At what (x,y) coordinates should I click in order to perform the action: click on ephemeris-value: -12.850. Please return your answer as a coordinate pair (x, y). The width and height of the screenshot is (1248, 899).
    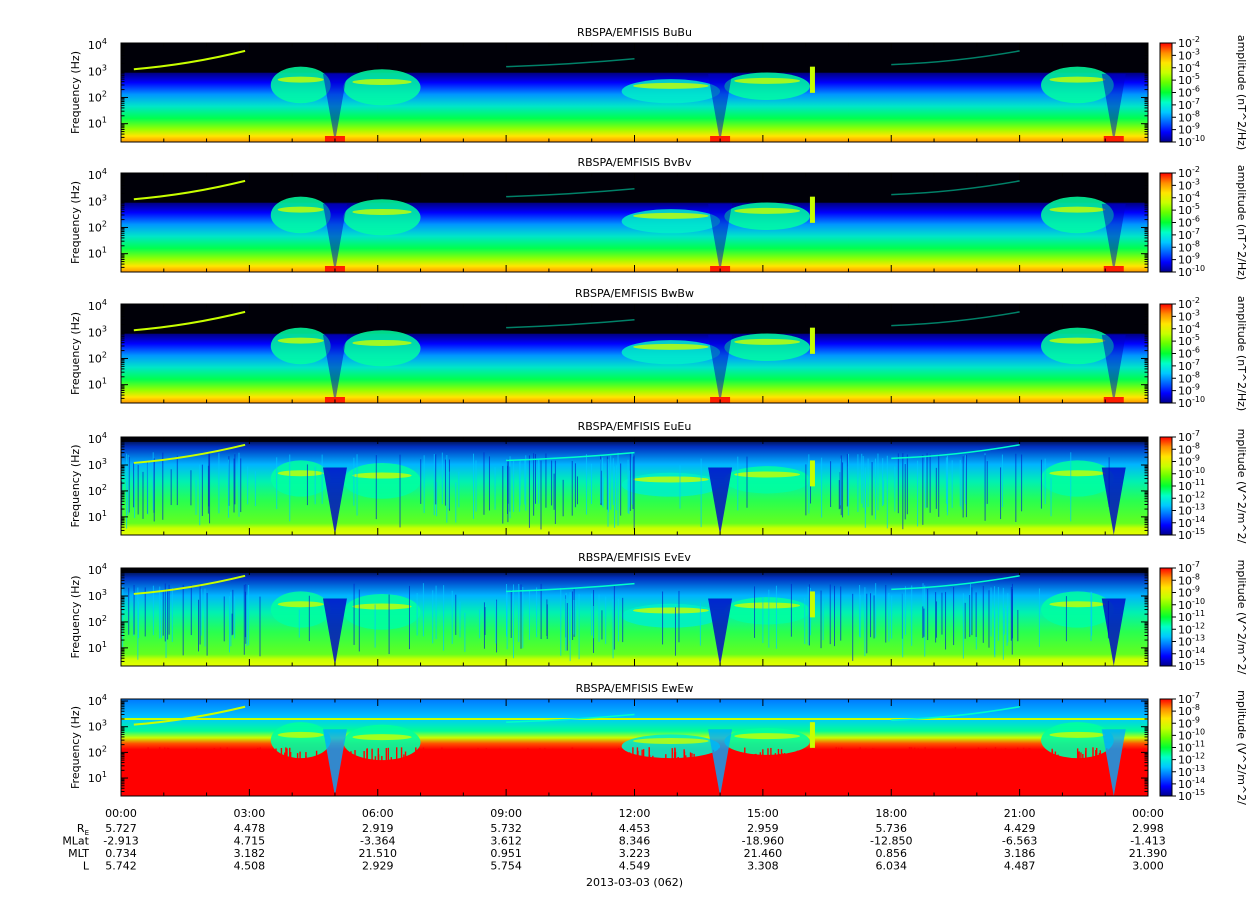
    Looking at the image, I should click on (891, 841).